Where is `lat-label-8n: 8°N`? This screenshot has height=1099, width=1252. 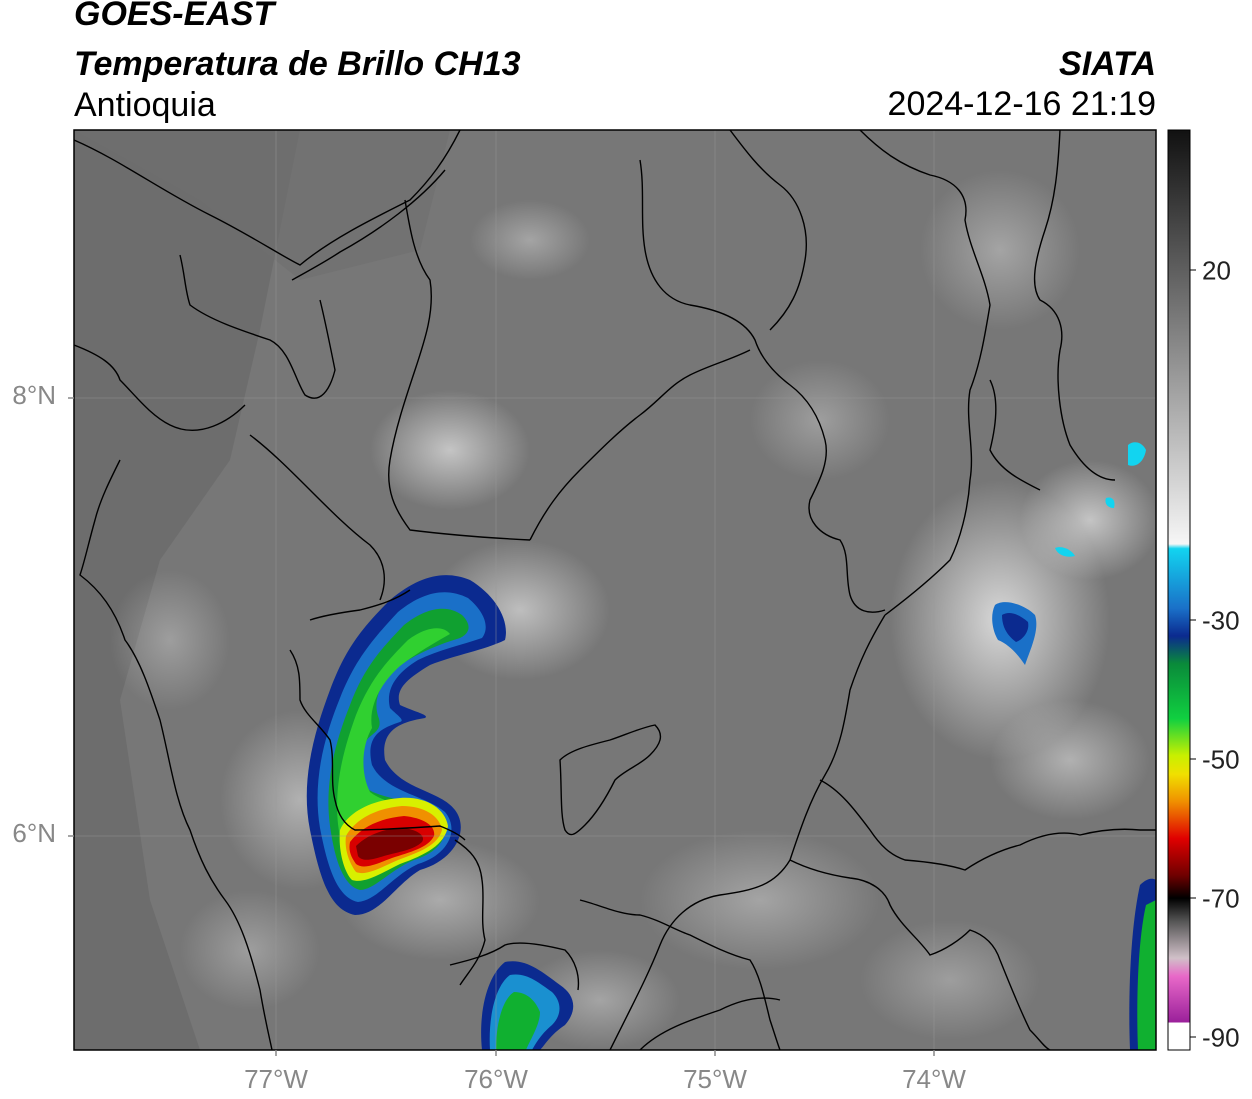
lat-label-8n: 8°N is located at coordinates (34, 395).